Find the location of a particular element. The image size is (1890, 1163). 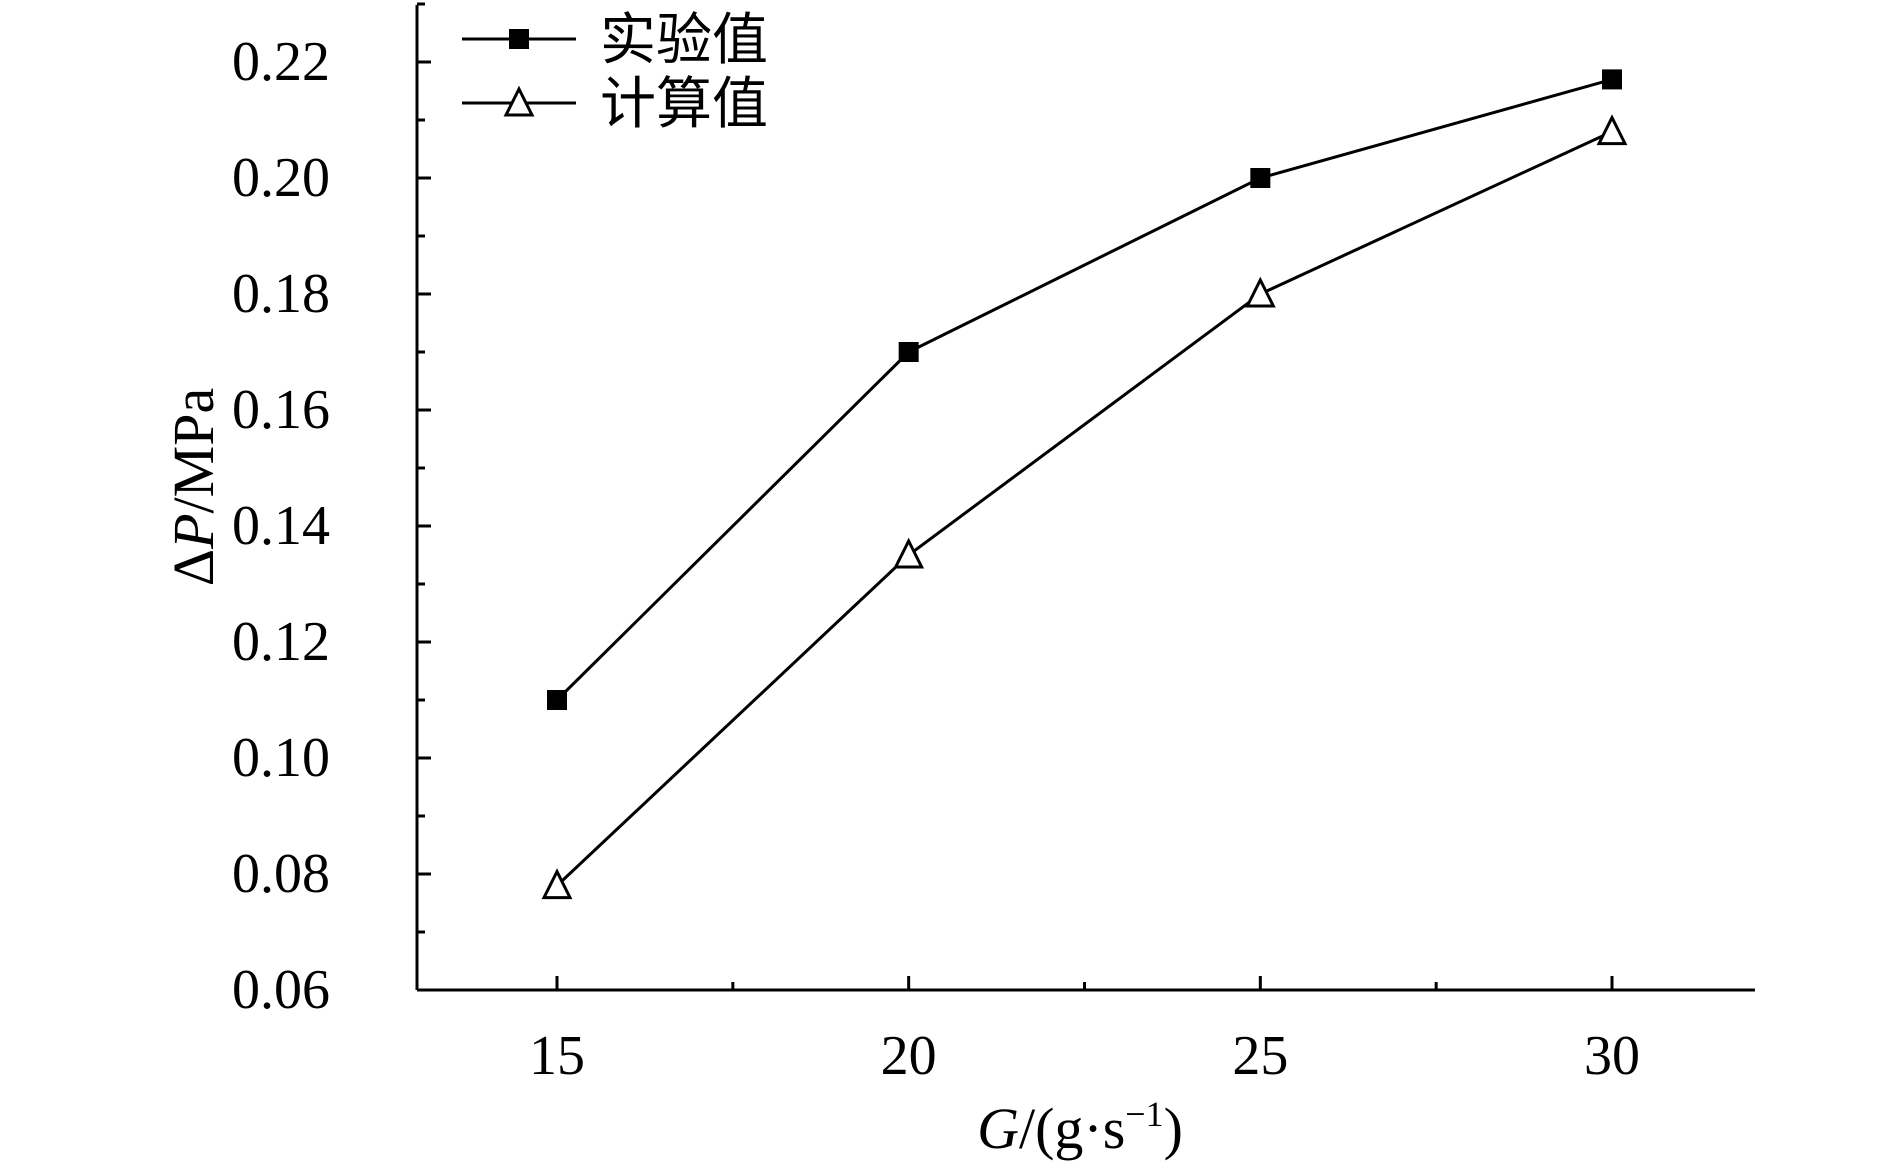

legend-item-2: 计算值 is located at coordinates (615, 104).